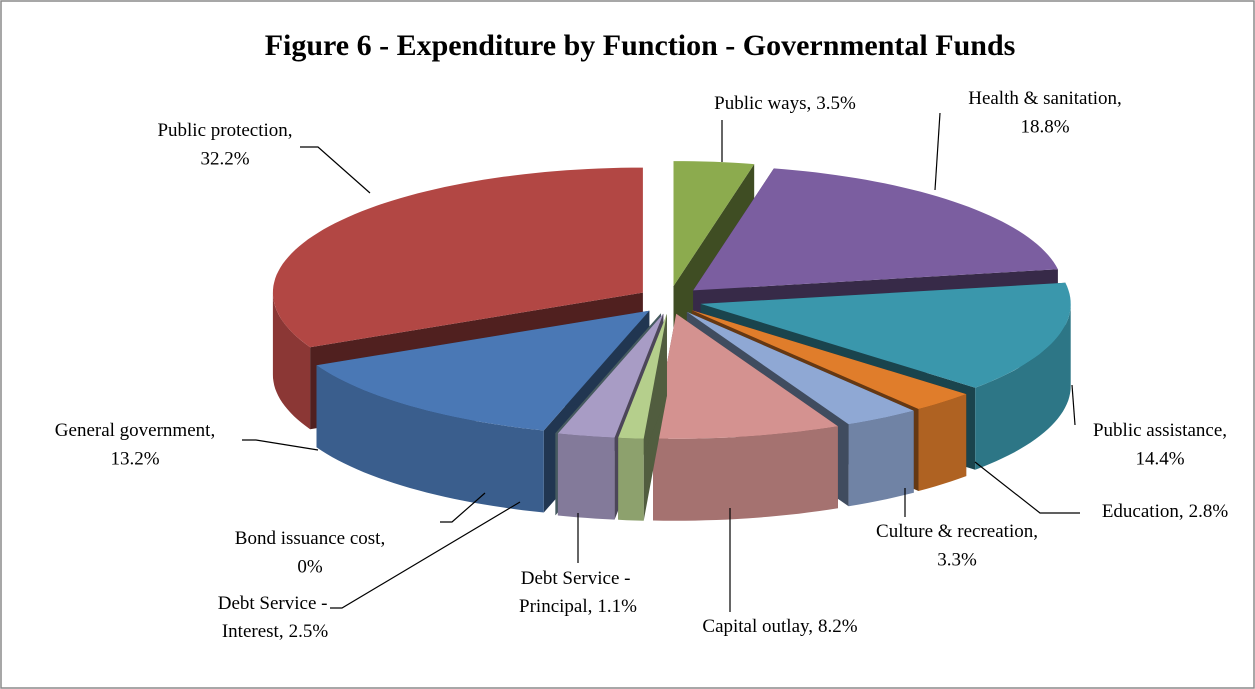 The image size is (1255, 689). I want to click on data-label: Public assistance,, so click(1160, 430).